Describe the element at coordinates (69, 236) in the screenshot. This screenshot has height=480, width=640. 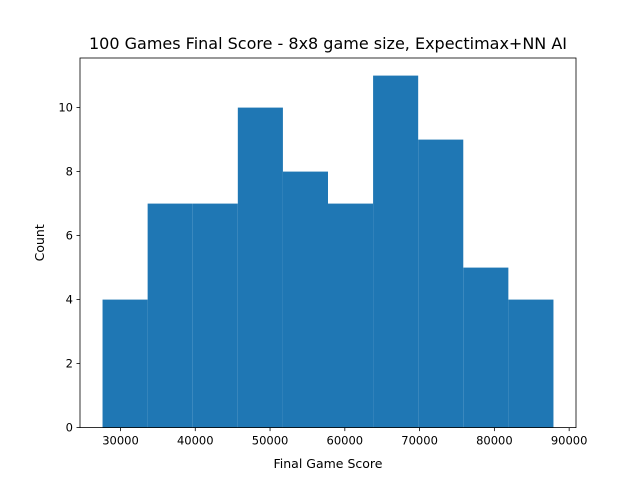
I see `y-tick-label: 6` at that location.